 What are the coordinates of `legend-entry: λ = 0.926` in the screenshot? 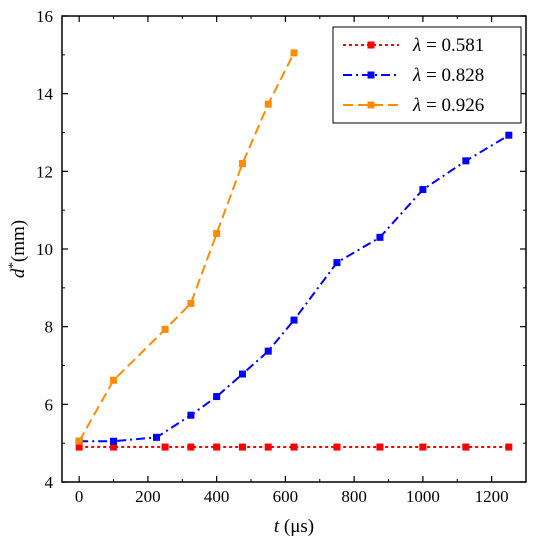 It's located at (448, 105).